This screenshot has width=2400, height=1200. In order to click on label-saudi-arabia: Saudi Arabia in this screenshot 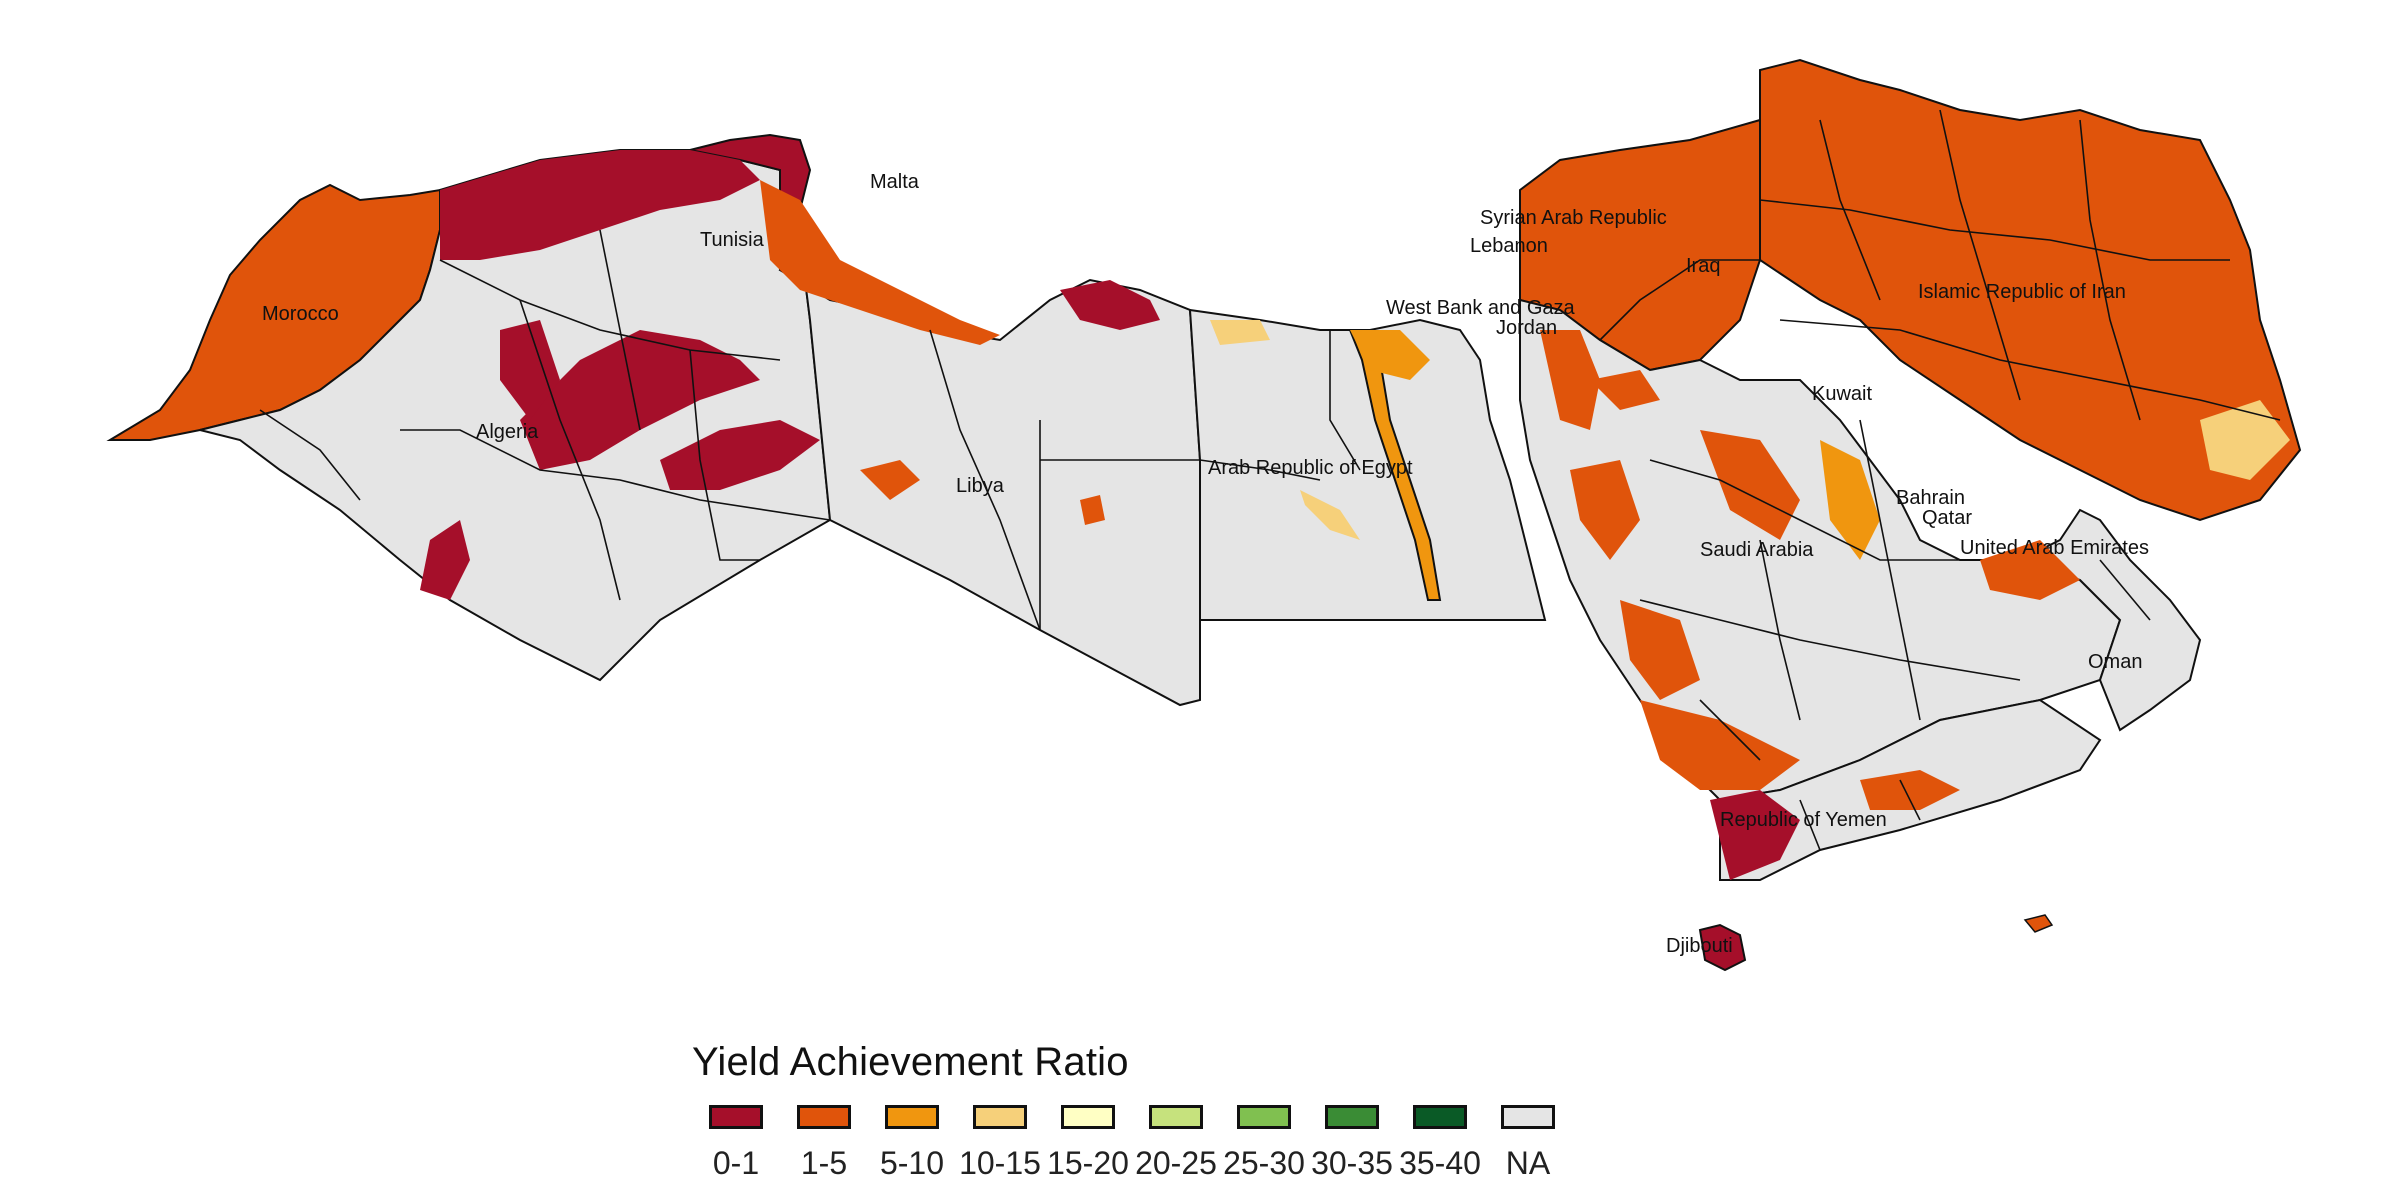, I will do `click(1757, 550)`.